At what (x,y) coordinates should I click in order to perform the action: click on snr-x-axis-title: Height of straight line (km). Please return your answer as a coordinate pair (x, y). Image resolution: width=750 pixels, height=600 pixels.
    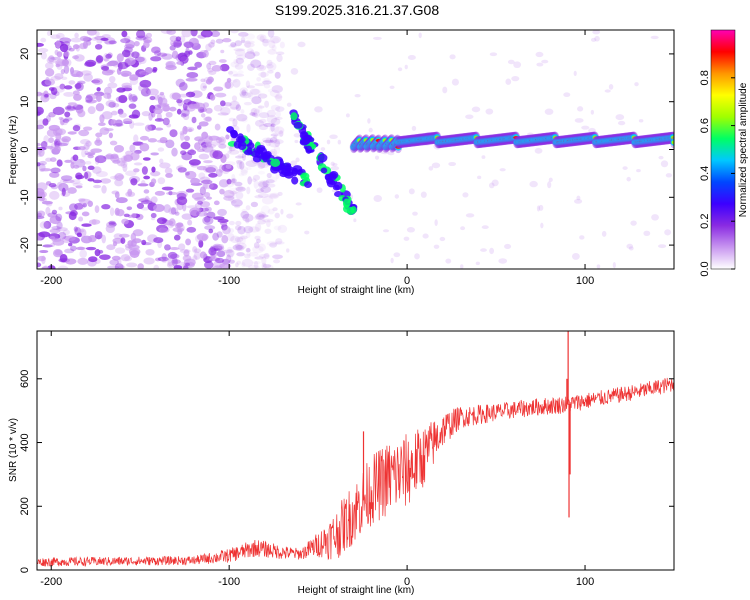
    Looking at the image, I should click on (356, 590).